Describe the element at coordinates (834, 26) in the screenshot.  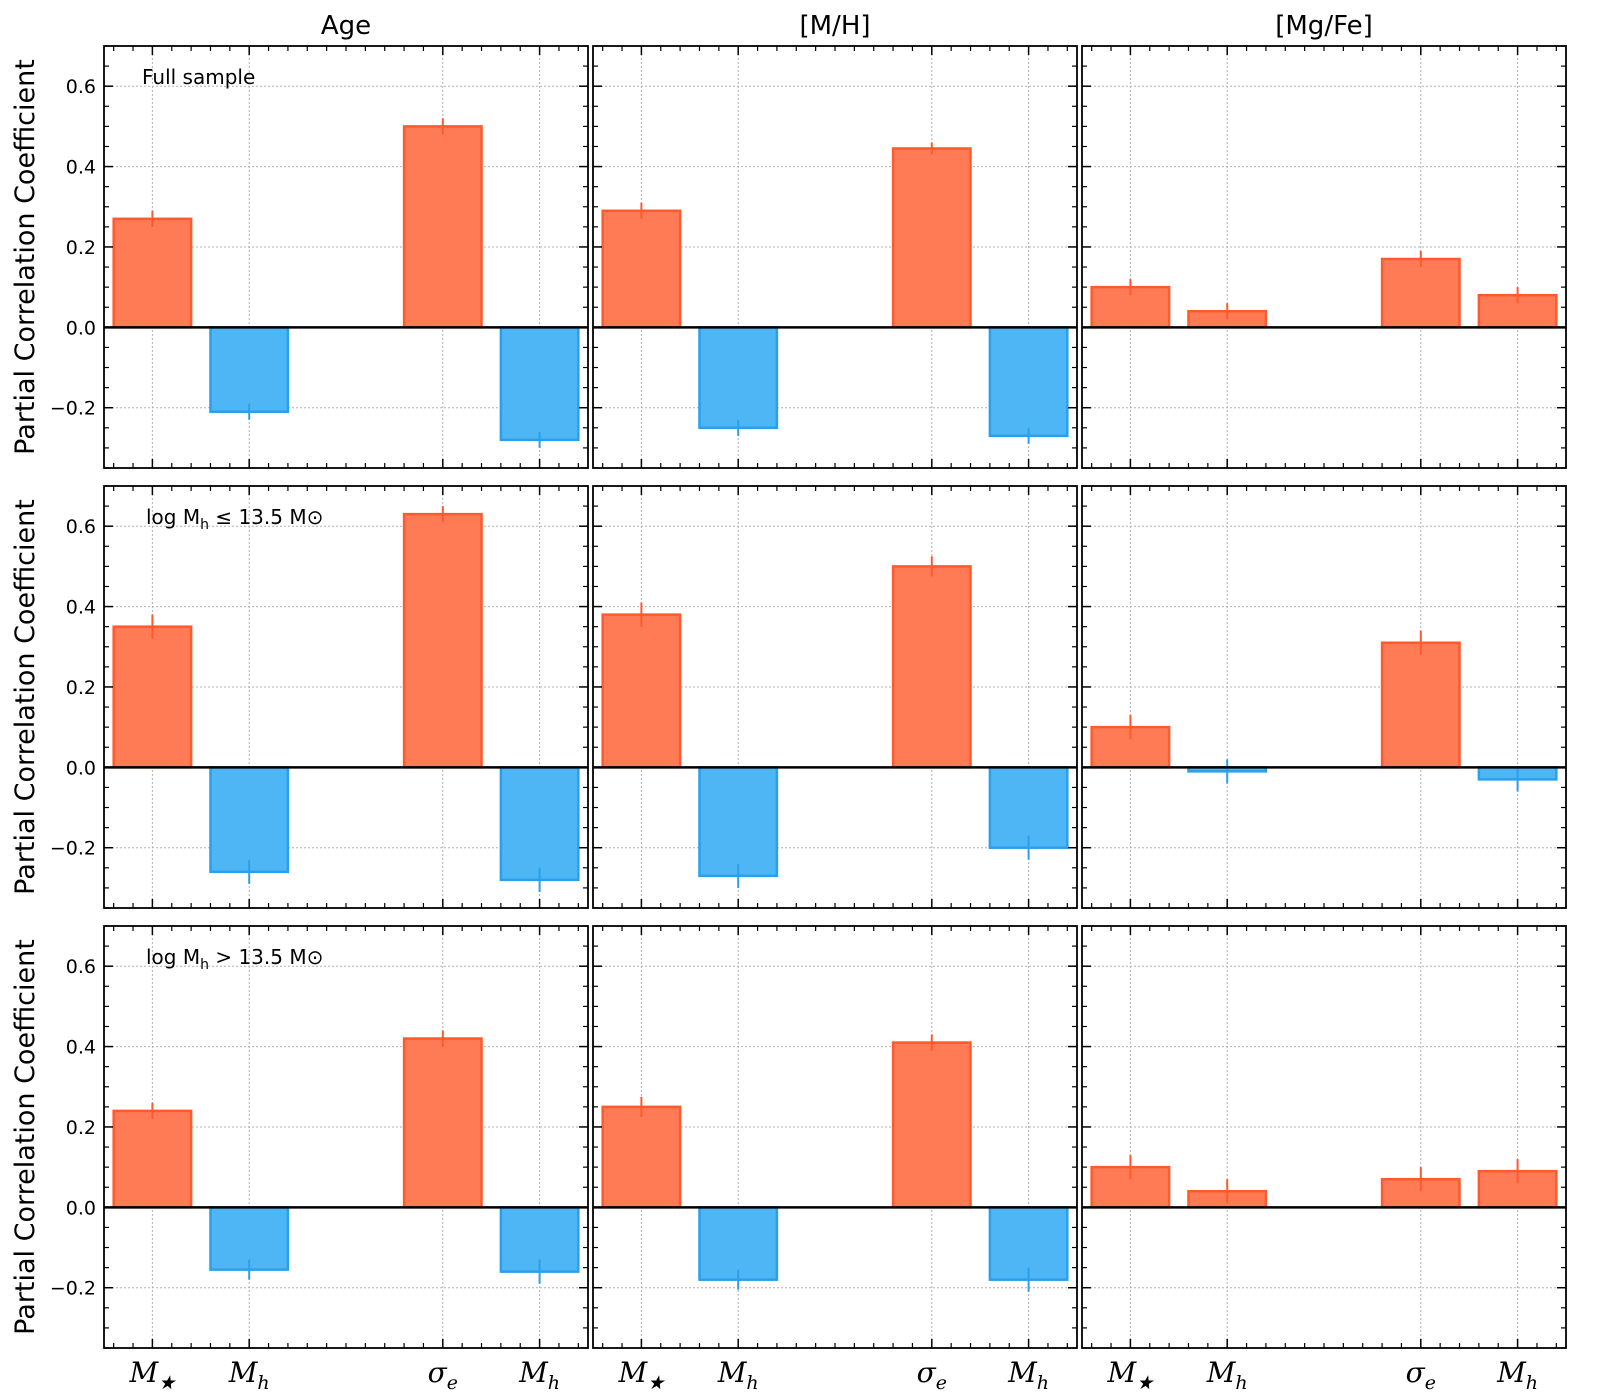
I see `column-title: [M/H]` at that location.